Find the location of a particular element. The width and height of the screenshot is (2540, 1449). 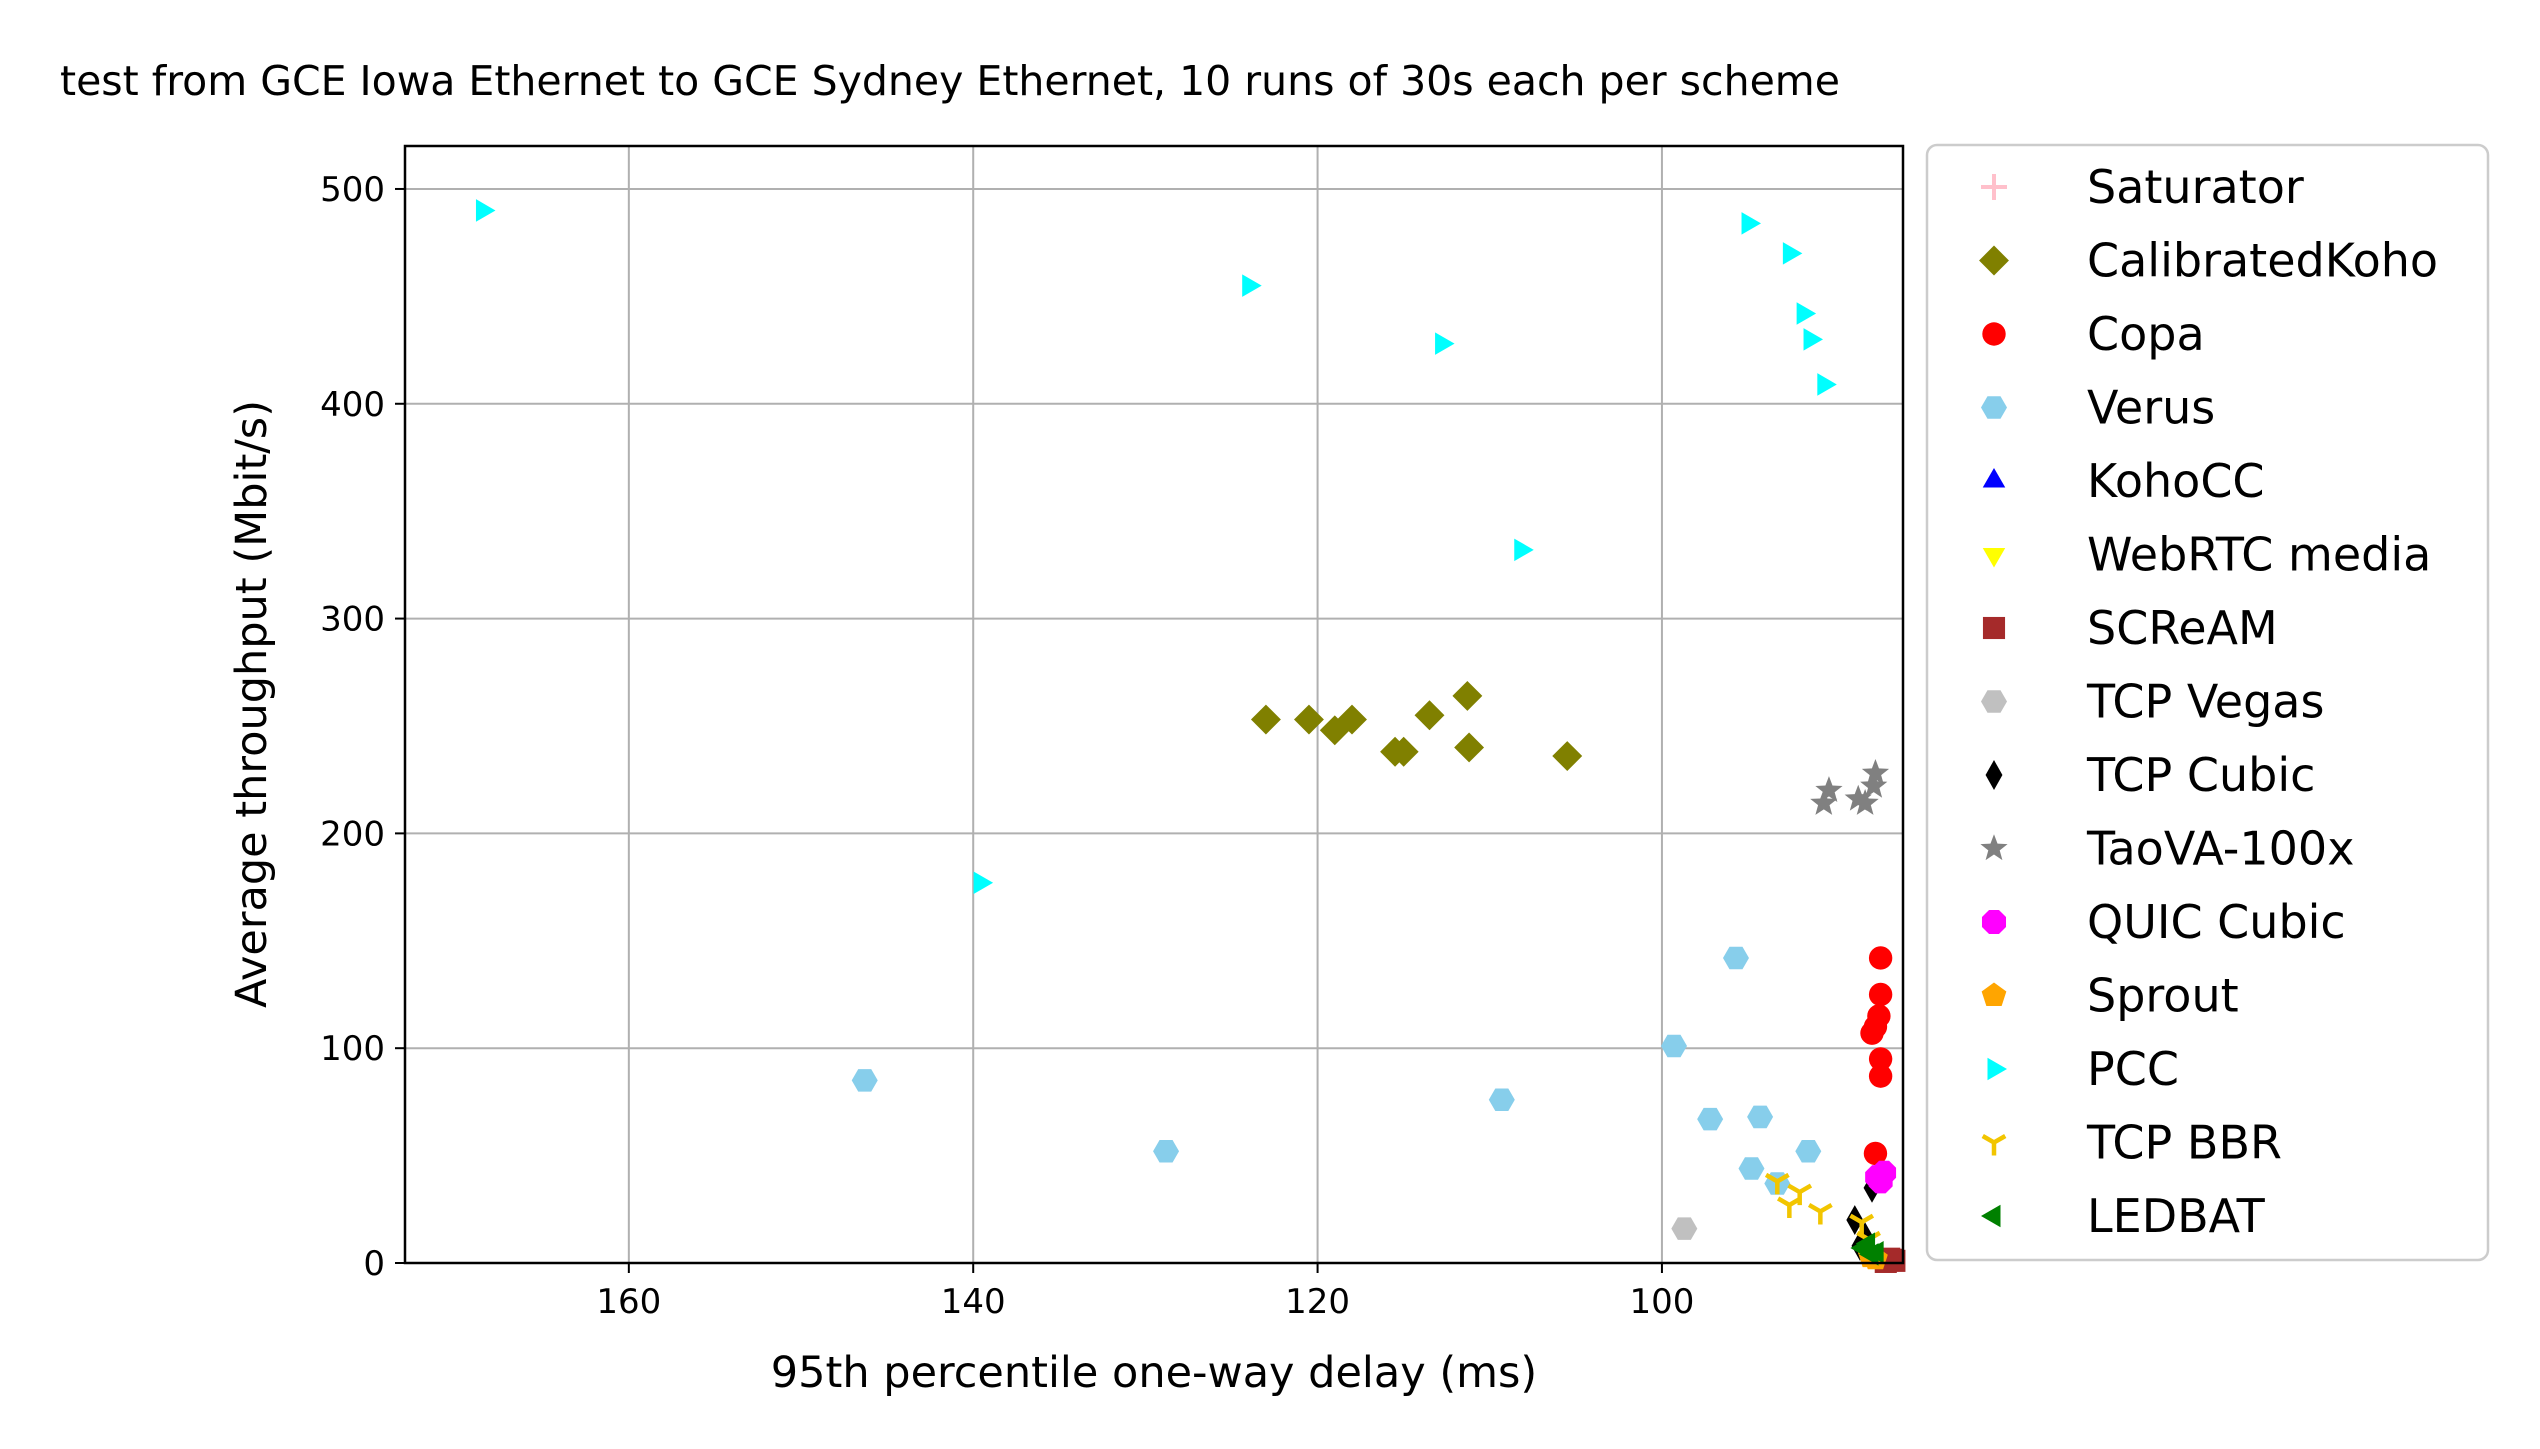

legend-label-ledbat: LEDBAT is located at coordinates (2176, 1216).